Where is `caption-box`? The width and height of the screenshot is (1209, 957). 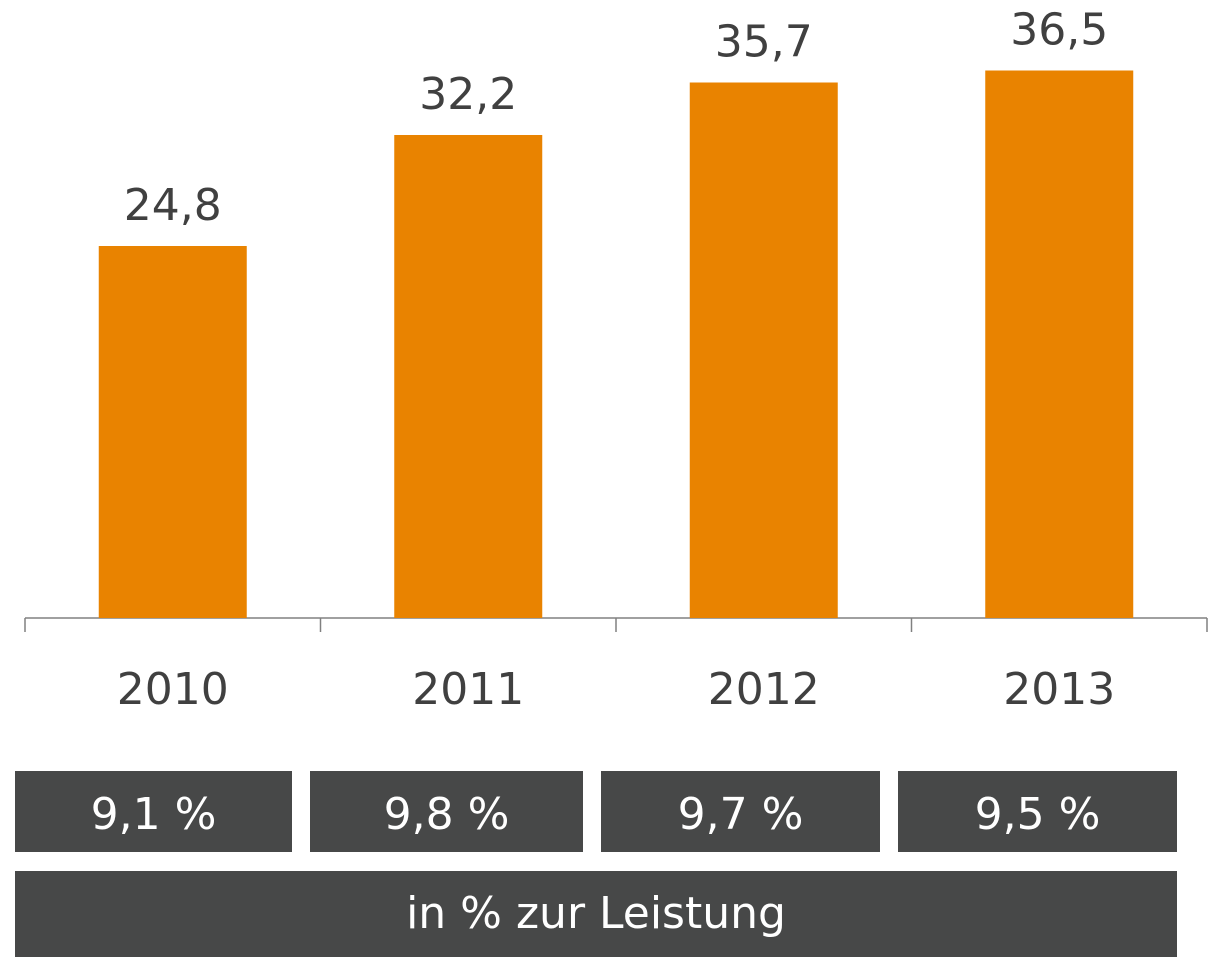
caption-box is located at coordinates (596, 914).